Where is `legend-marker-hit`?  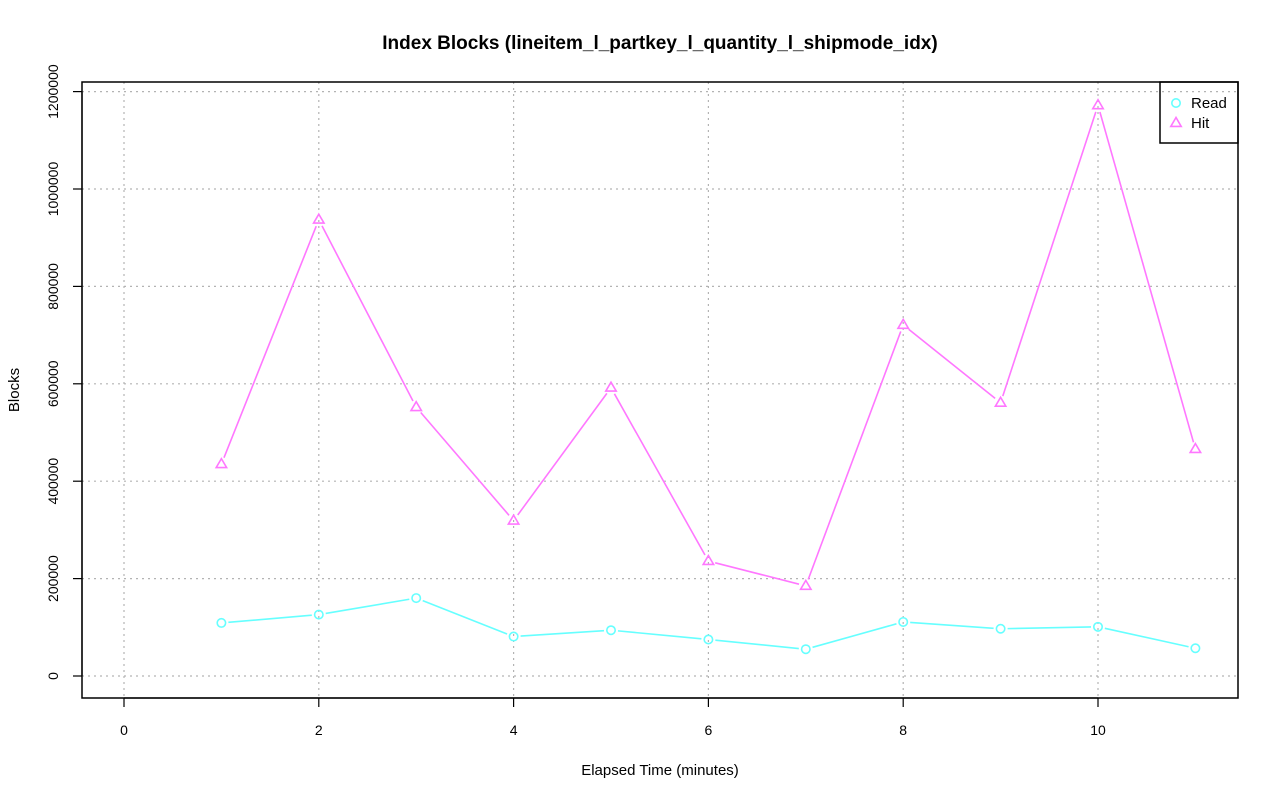
legend-marker-hit is located at coordinates (1176, 121).